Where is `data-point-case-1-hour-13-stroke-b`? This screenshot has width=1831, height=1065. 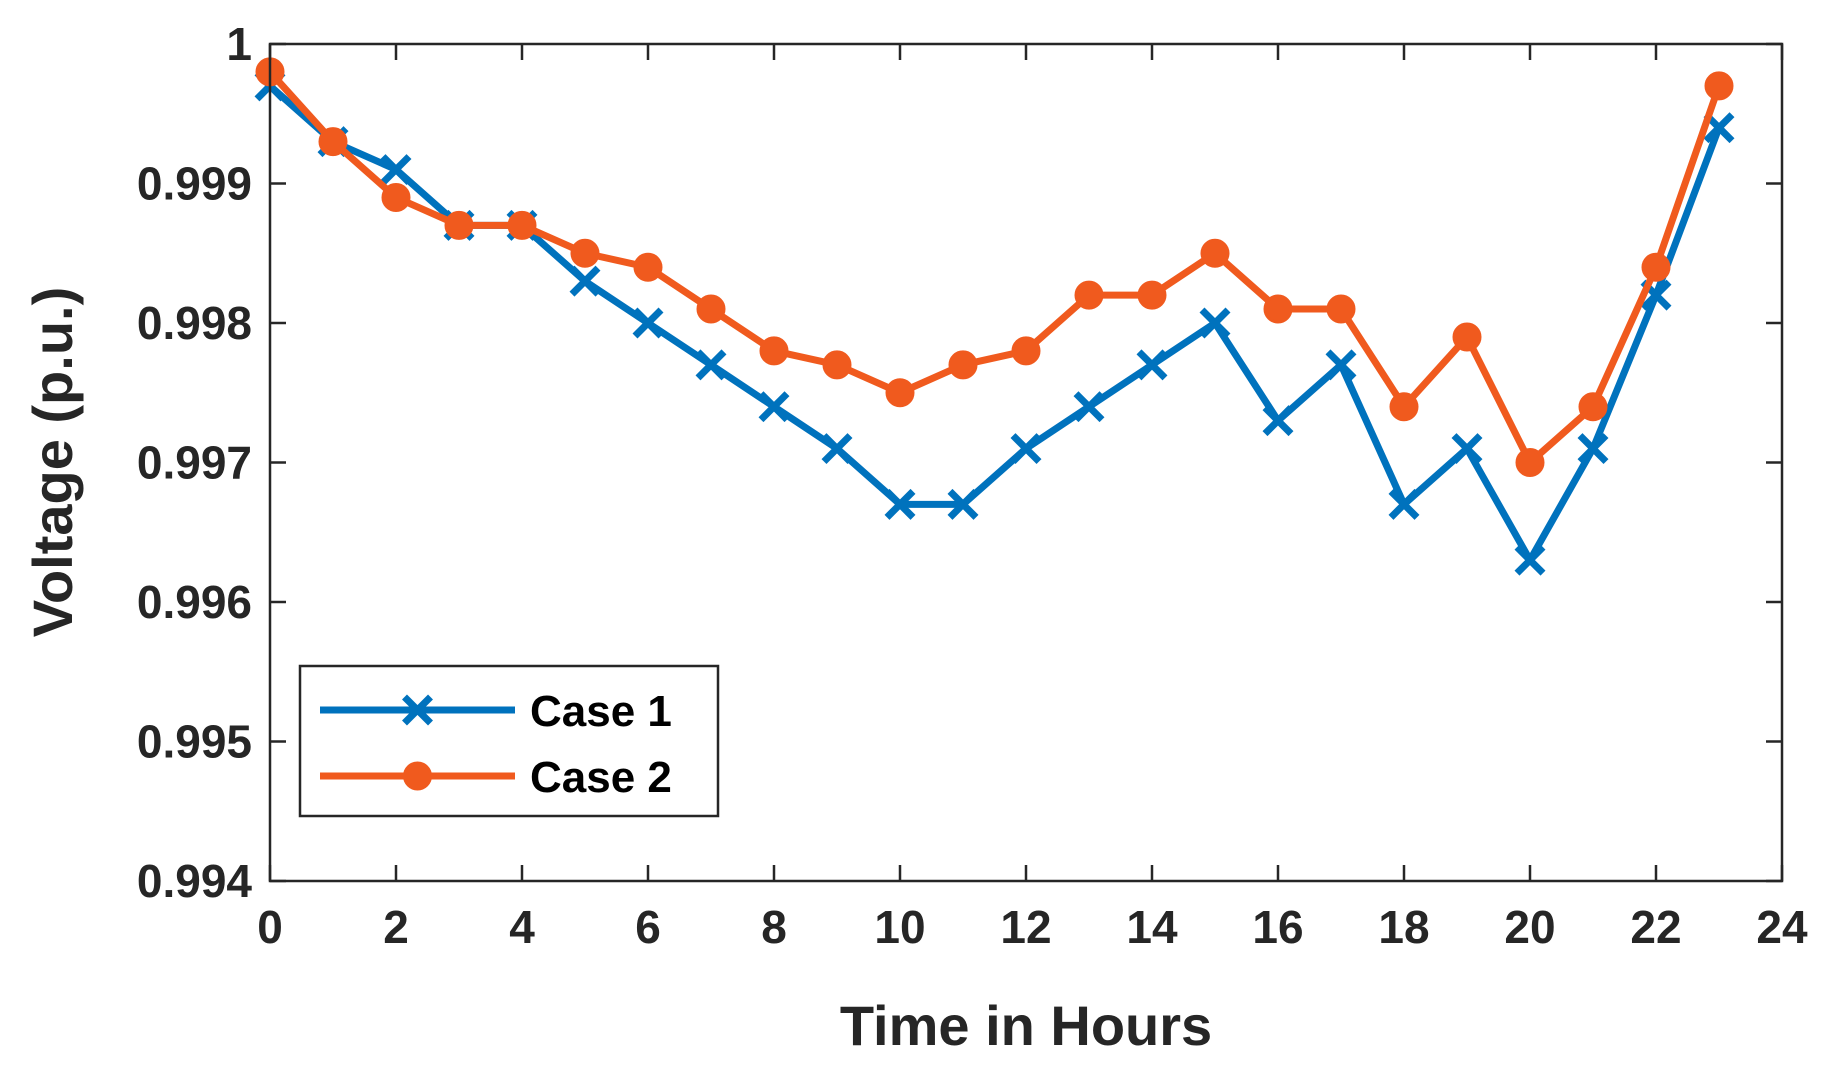
data-point-case-1-hour-13-stroke-b is located at coordinates (1089, 407).